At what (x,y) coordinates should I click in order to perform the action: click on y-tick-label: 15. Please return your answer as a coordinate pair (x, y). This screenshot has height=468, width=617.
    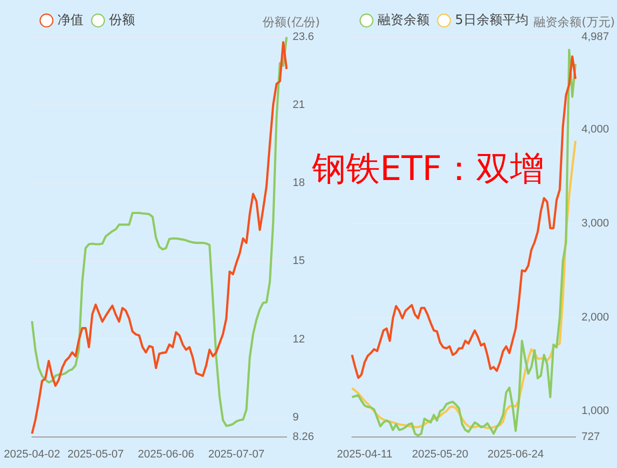
    Looking at the image, I should click on (298, 261).